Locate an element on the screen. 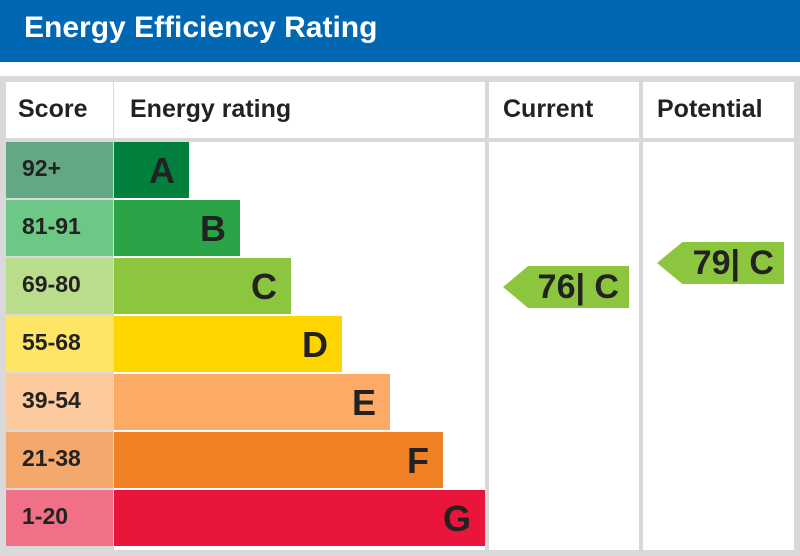 This screenshot has width=800, height=556. current-rating-label: 76| C is located at coordinates (578, 286).